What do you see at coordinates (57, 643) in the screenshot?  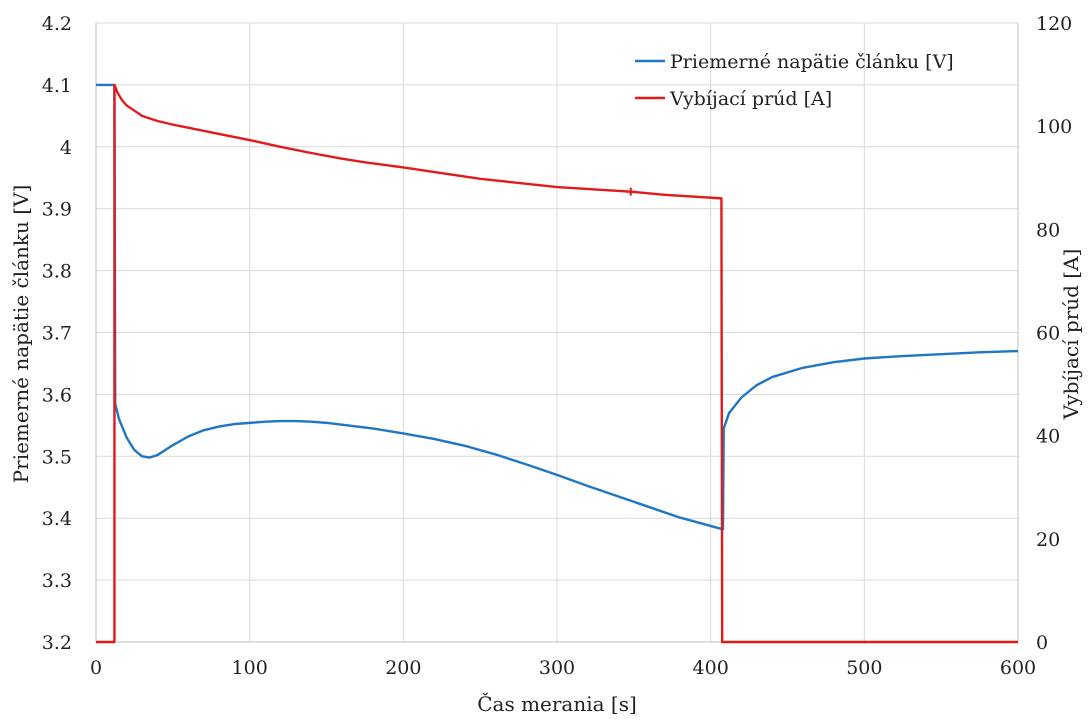 I see `y-left-tick-label-0: 3.2` at bounding box center [57, 643].